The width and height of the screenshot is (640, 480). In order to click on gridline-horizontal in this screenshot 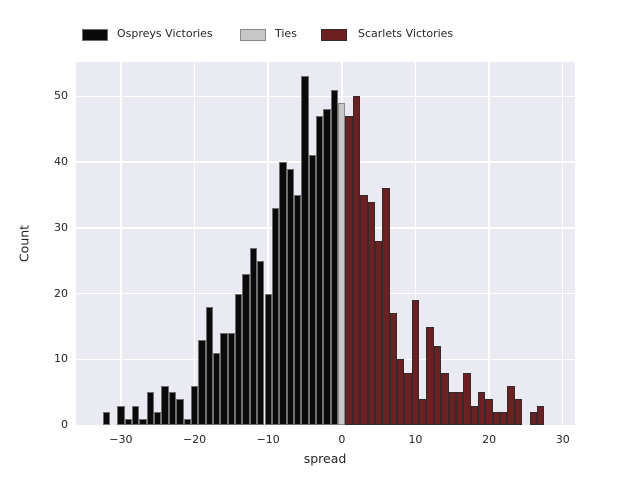, I will do `click(325, 96)`.